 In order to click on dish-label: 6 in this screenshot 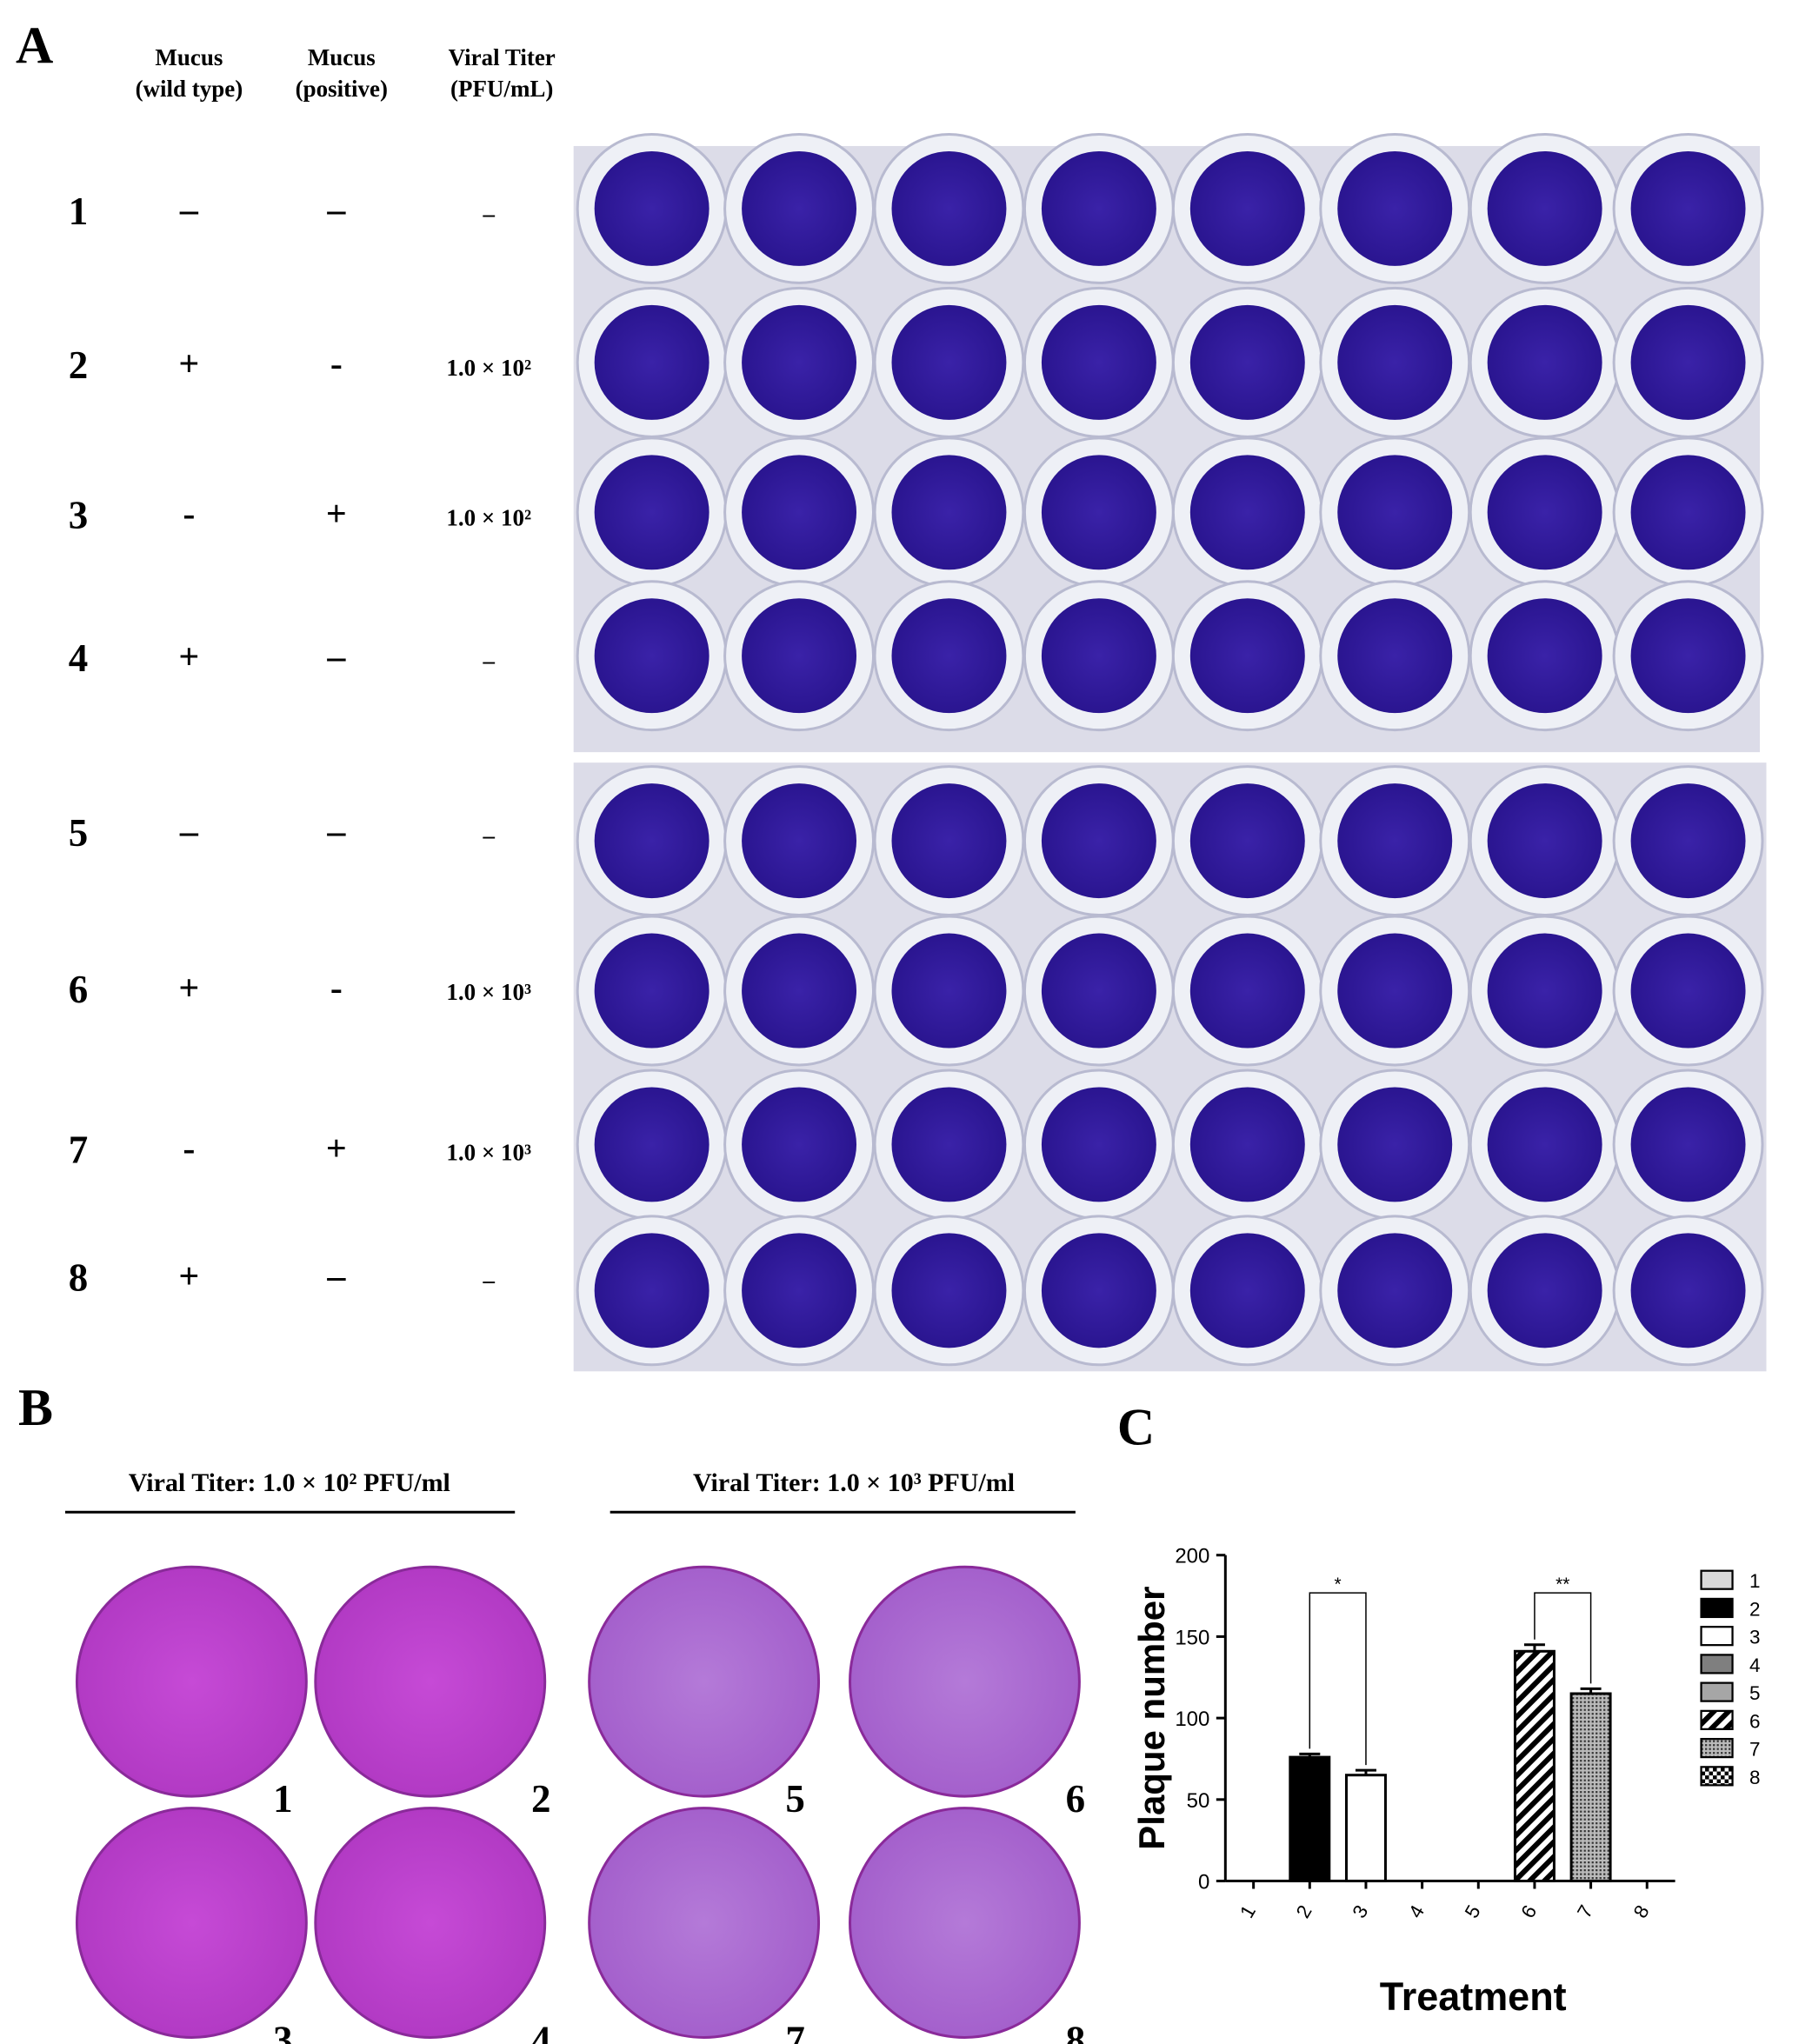, I will do `click(1076, 1799)`.